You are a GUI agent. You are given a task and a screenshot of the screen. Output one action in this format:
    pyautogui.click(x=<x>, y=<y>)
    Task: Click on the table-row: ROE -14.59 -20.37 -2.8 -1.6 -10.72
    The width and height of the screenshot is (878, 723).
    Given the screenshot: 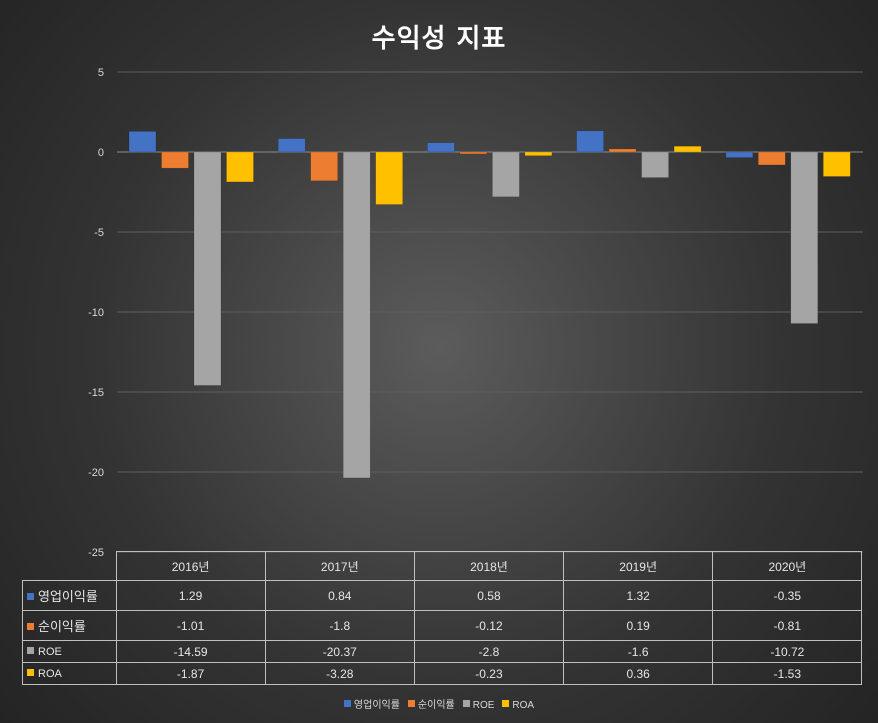 What is the action you would take?
    pyautogui.click(x=442, y=651)
    